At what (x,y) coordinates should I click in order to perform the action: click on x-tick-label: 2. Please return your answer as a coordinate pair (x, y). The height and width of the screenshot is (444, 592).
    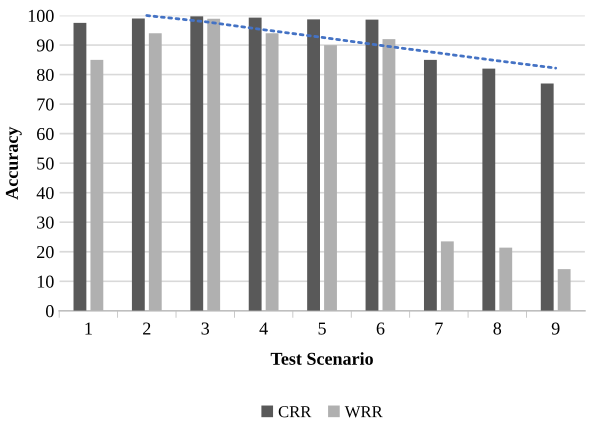
    Looking at the image, I should click on (146, 328).